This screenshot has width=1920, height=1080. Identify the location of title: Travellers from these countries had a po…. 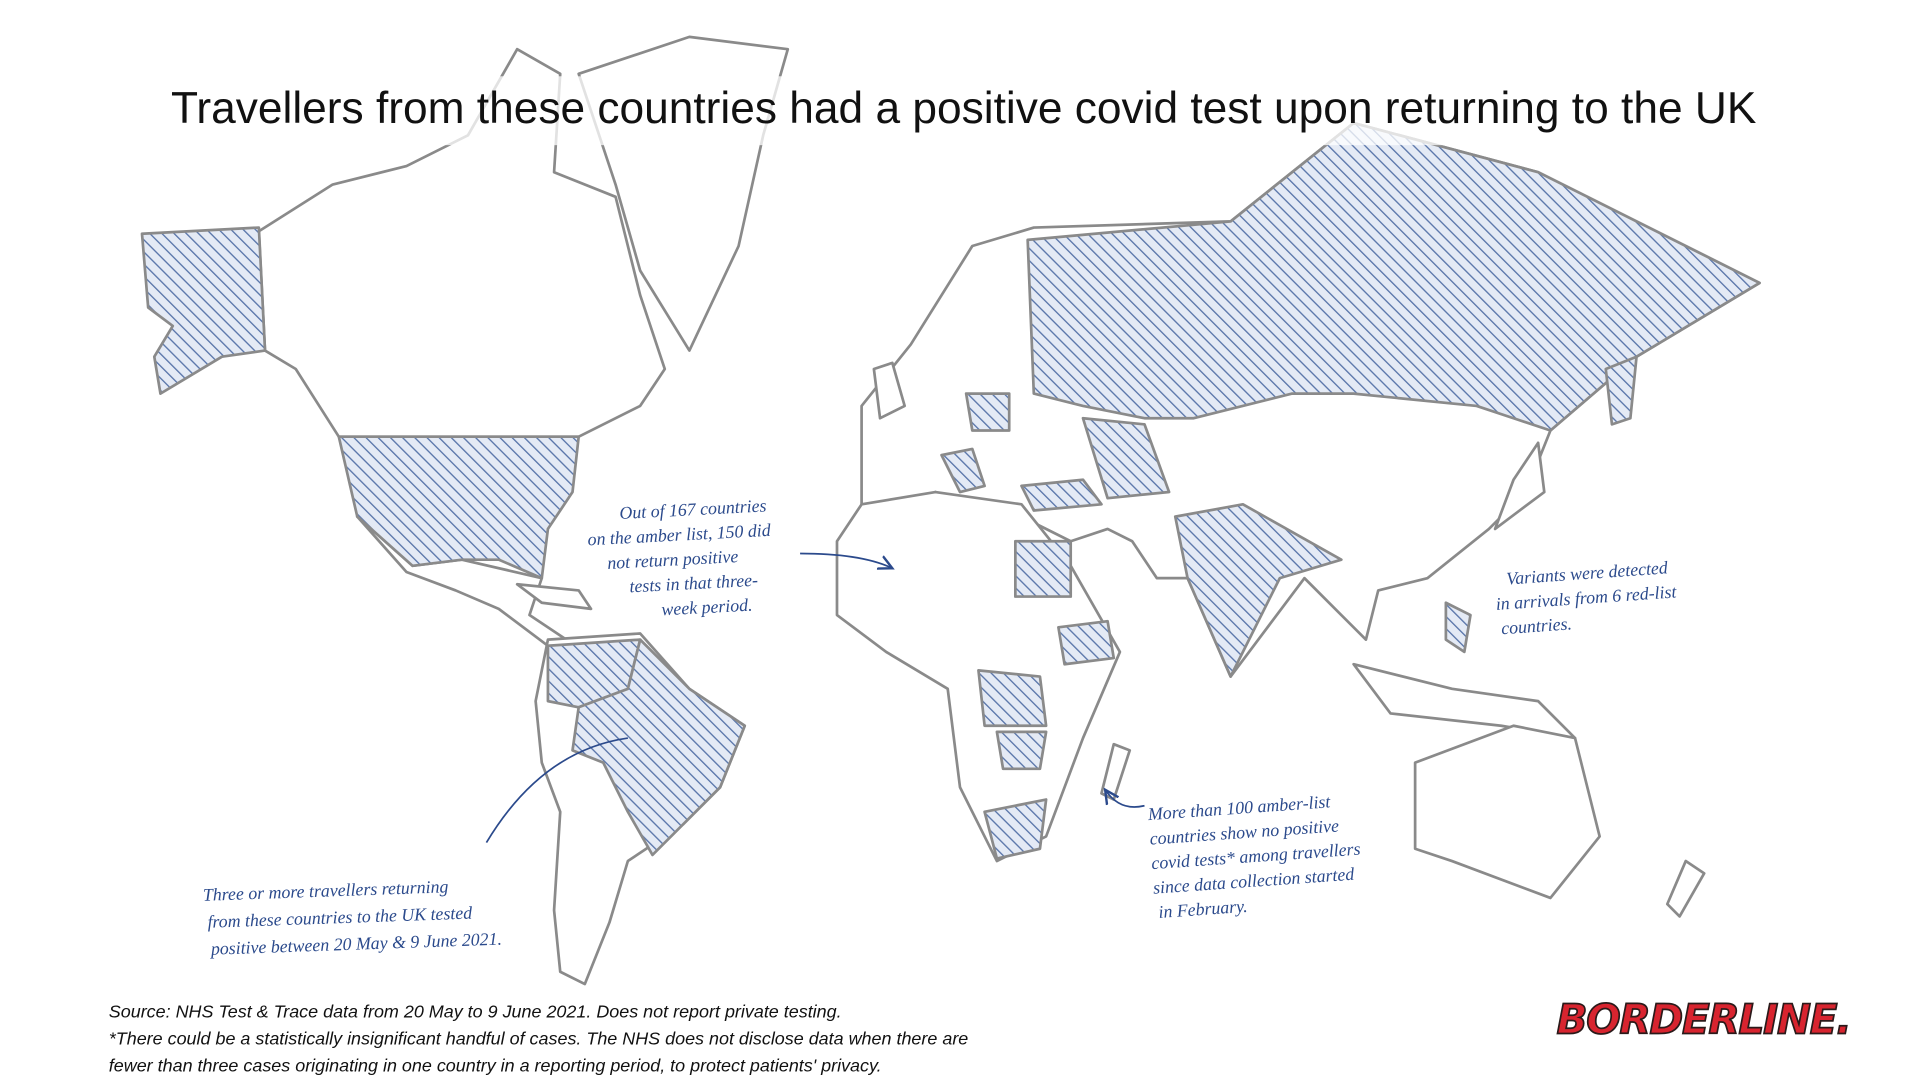
(964, 108).